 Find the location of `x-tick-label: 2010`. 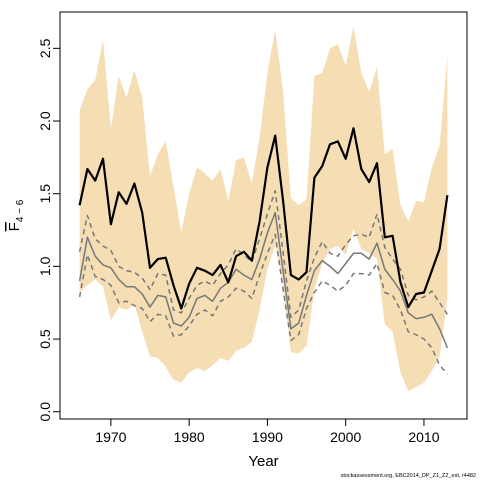

x-tick-label: 2010 is located at coordinates (423, 437).